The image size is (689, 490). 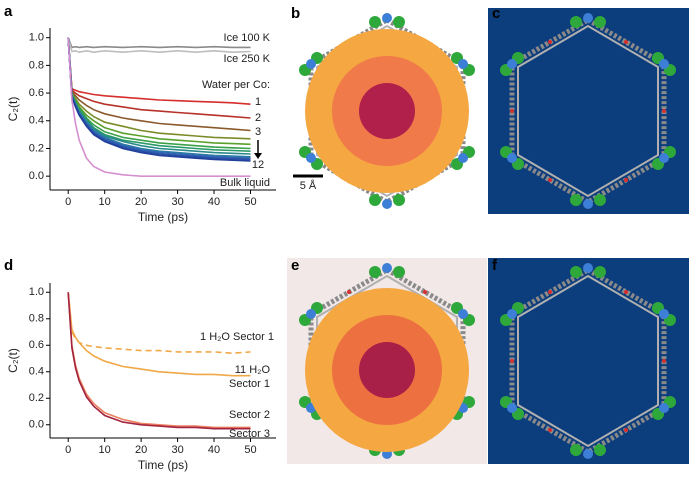 What do you see at coordinates (295, 13) in the screenshot?
I see `panel-label: b` at bounding box center [295, 13].